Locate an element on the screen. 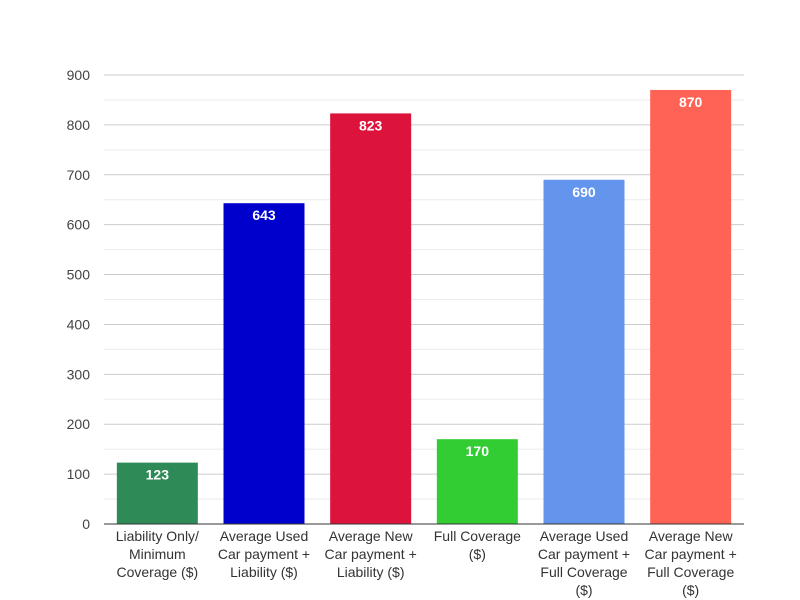  x-tick-label: Average New Car payment + Liability ($) is located at coordinates (371, 554).